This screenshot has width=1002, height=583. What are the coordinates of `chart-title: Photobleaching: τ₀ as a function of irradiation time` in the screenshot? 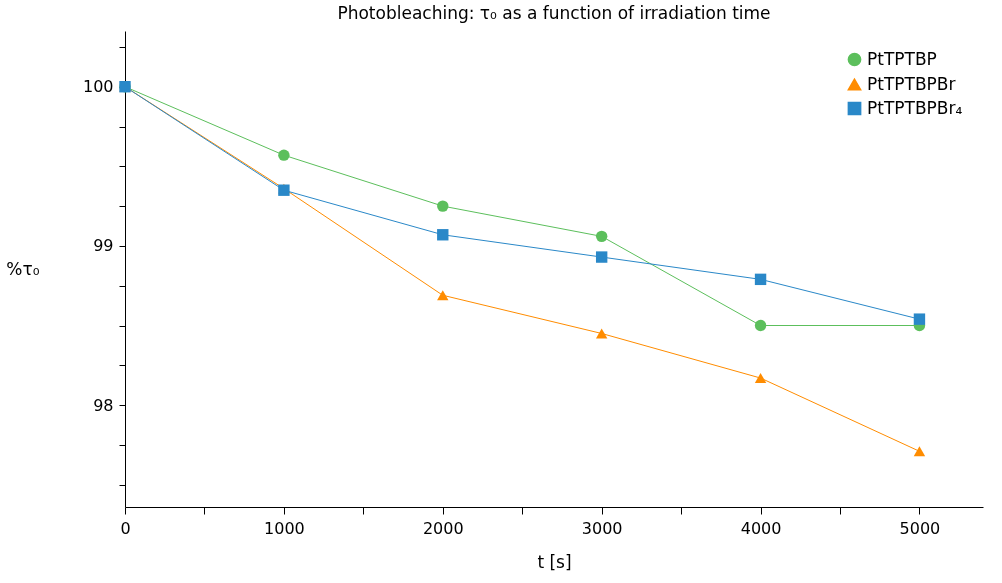 It's located at (554, 13).